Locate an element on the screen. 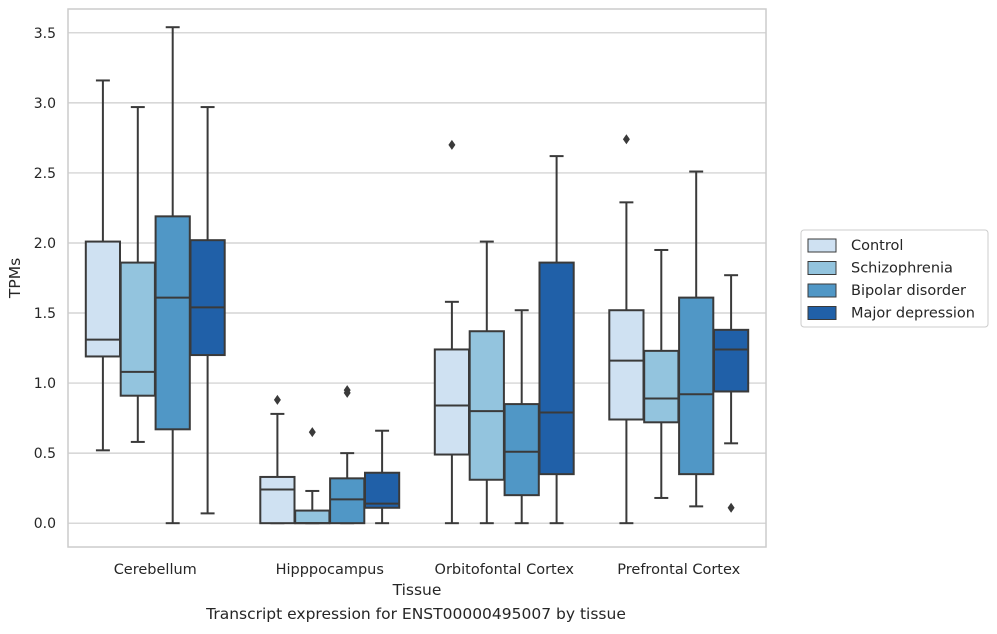  y-tick-label: 0.0 is located at coordinates (45, 524).